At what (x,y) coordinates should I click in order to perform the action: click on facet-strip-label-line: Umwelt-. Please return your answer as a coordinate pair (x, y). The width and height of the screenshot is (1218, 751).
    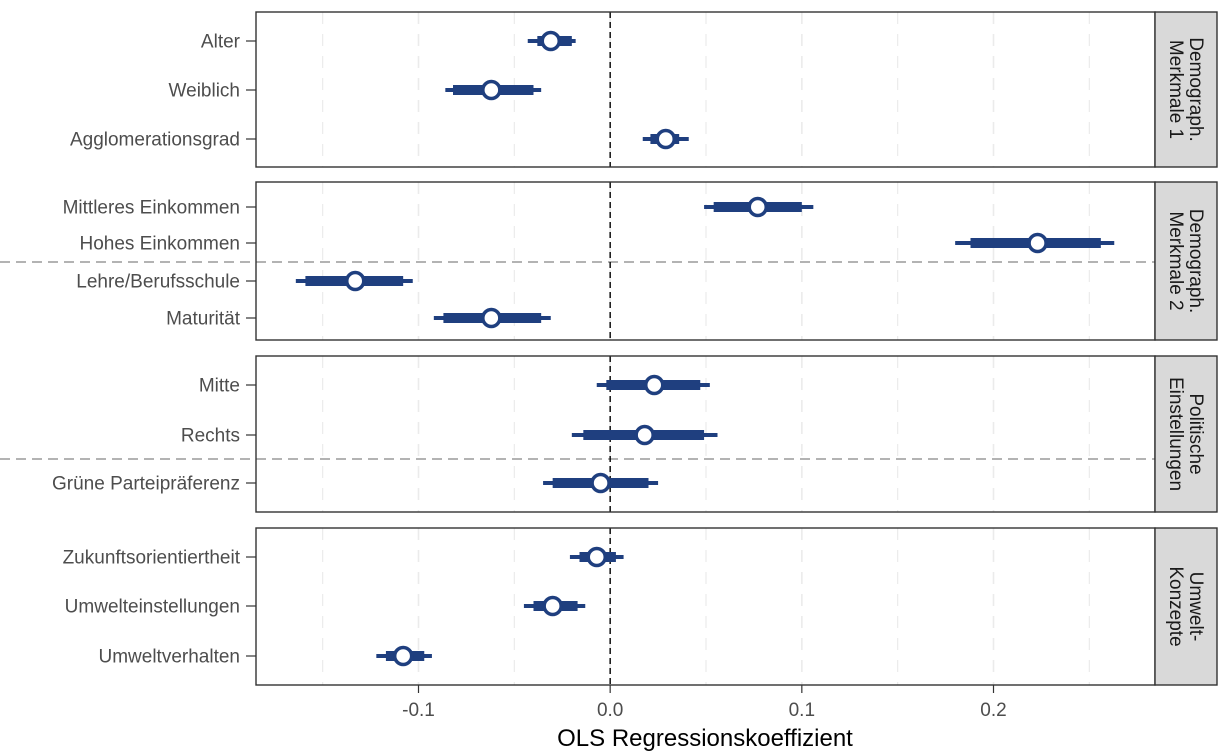
    Looking at the image, I should click on (1195, 607).